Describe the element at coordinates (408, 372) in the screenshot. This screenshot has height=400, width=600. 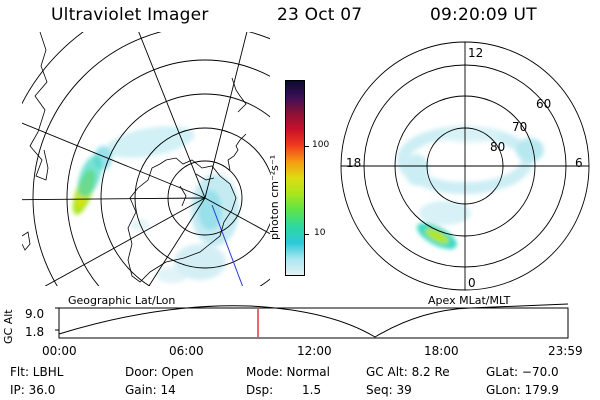
I see `gc-altitude-readout: GC Alt: 8.2 Re` at that location.